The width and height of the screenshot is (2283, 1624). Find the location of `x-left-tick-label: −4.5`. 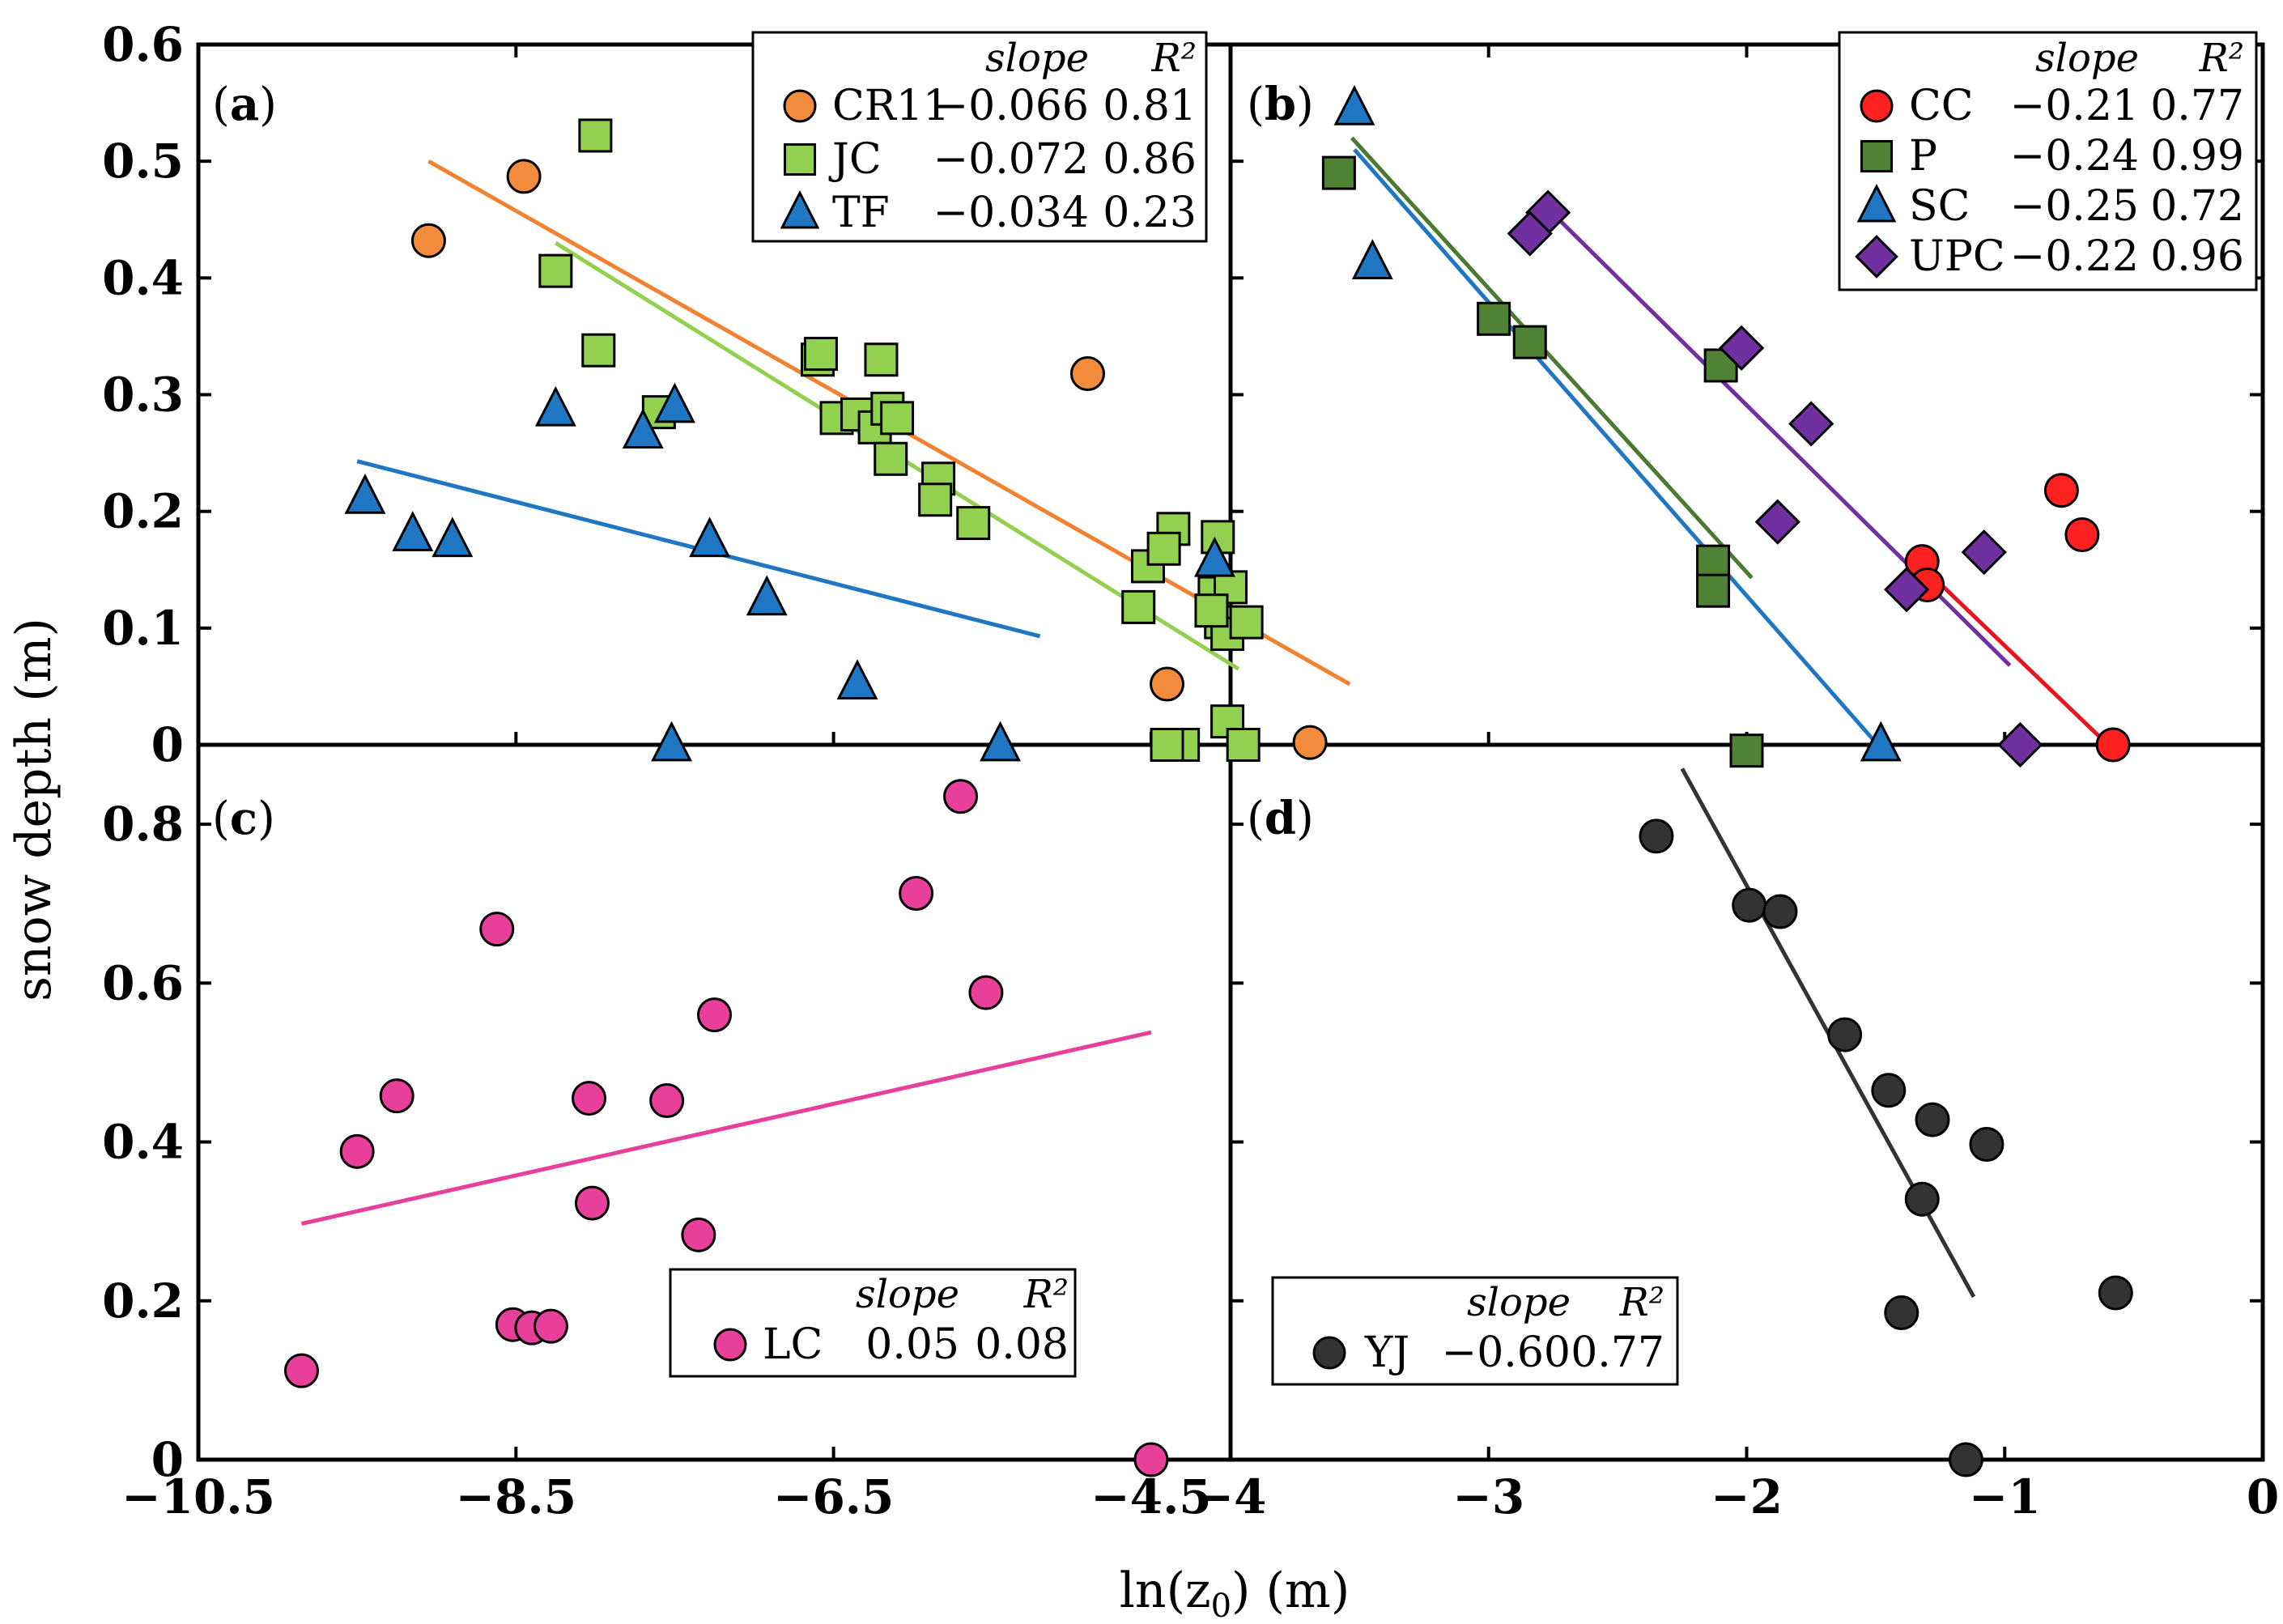

x-left-tick-label: −4.5 is located at coordinates (1151, 1496).